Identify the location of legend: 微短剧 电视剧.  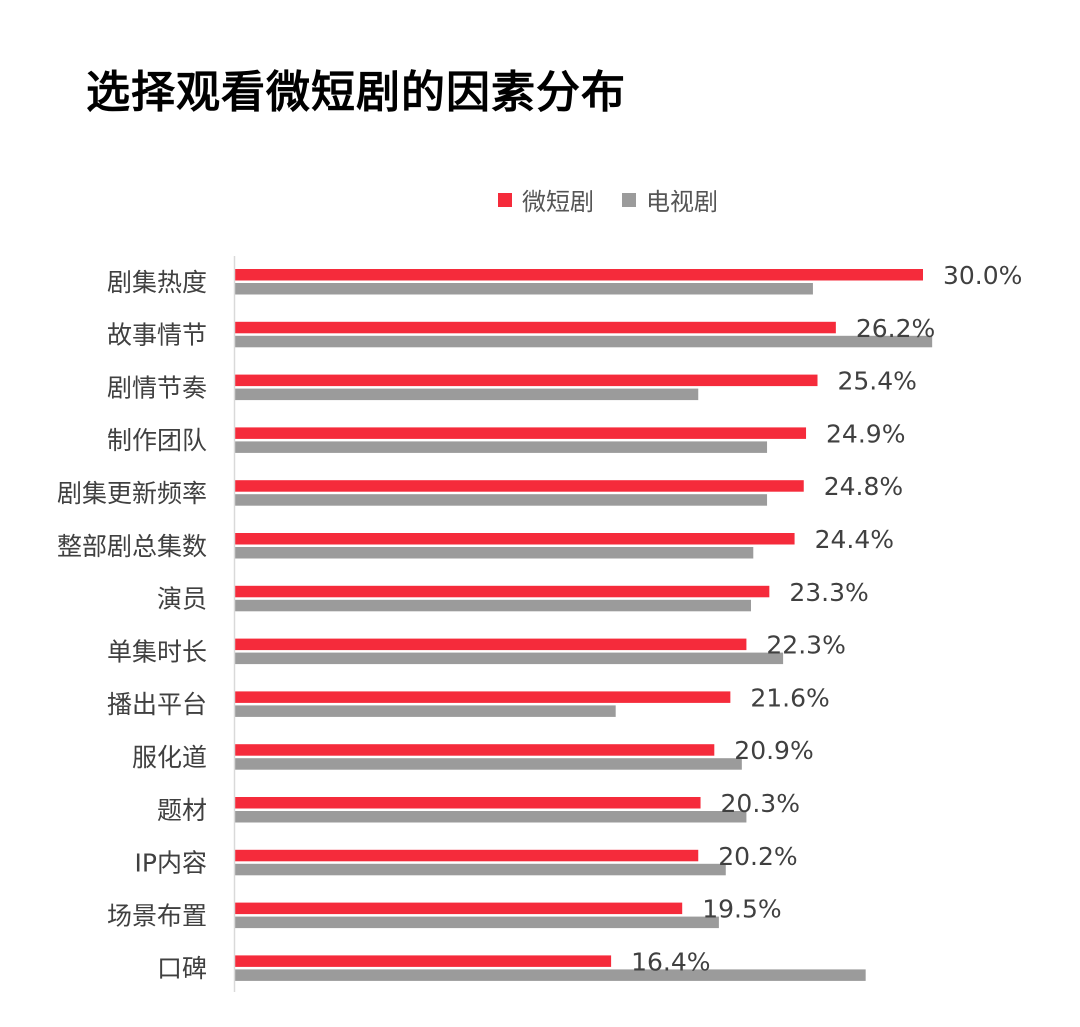
(622, 199).